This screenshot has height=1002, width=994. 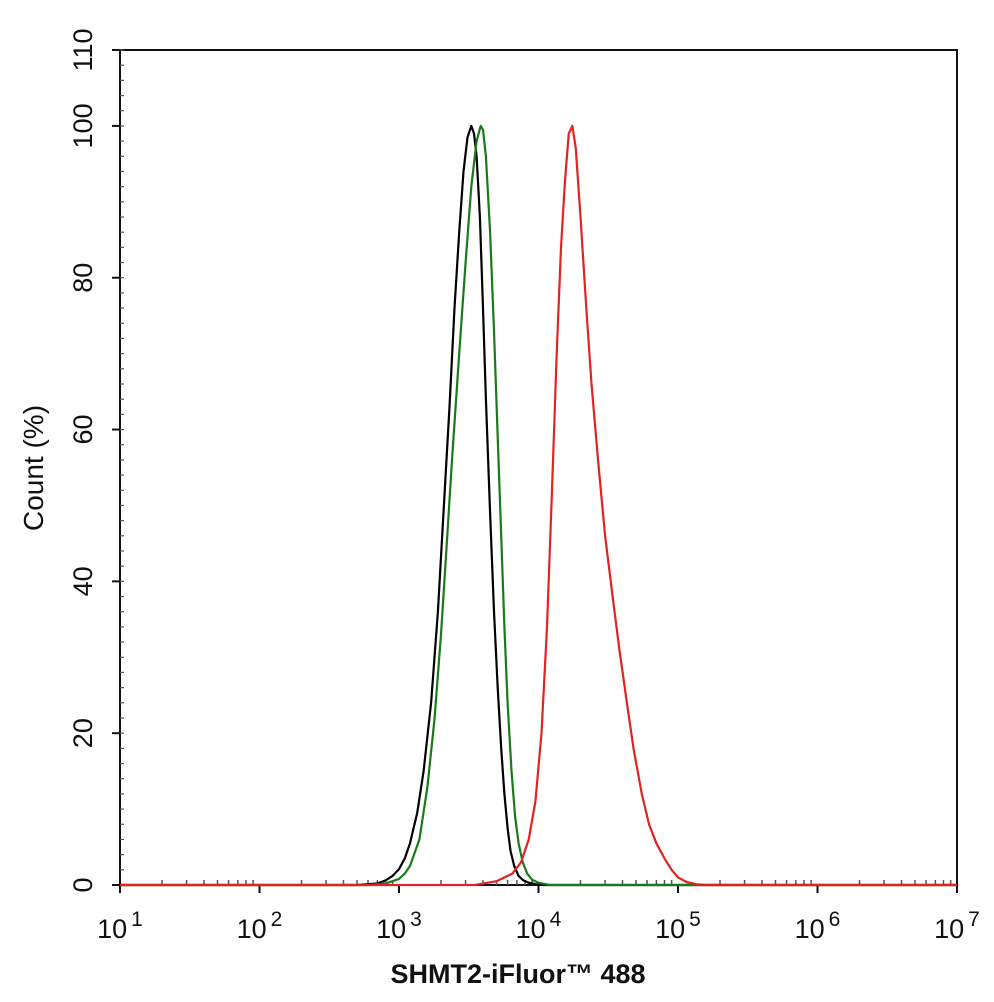 I want to click on x-tick-label: 10 4, so click(x=539, y=926).